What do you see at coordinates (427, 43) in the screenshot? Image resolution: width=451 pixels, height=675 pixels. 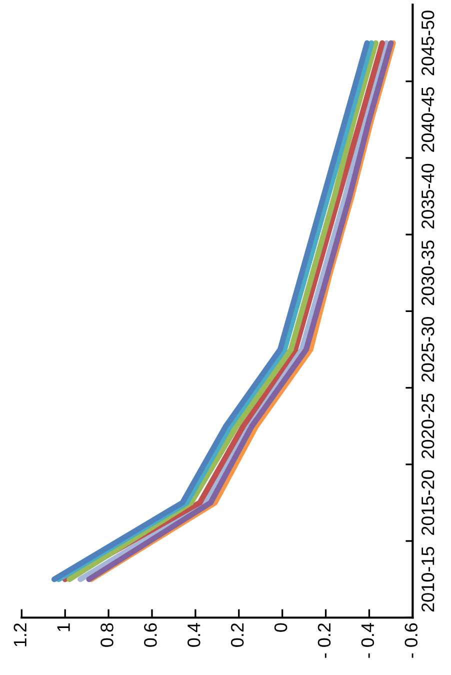 I see `y-tick-label: 2045-50` at bounding box center [427, 43].